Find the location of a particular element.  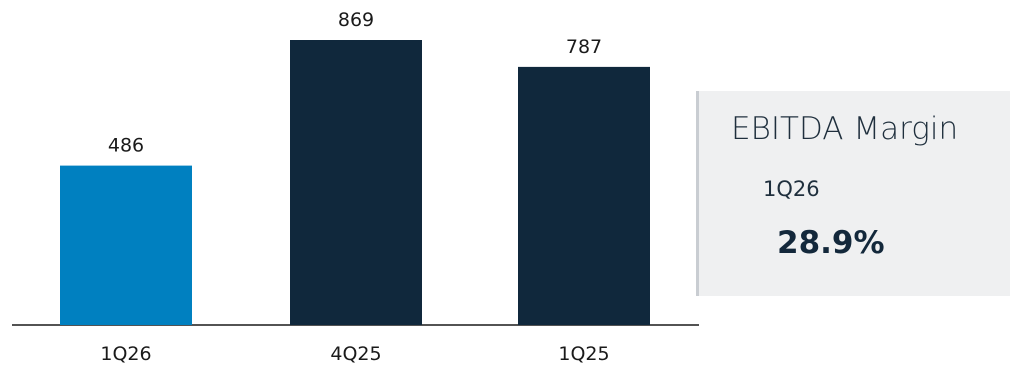

margin-panel-period: 1Q26 is located at coordinates (791, 189).